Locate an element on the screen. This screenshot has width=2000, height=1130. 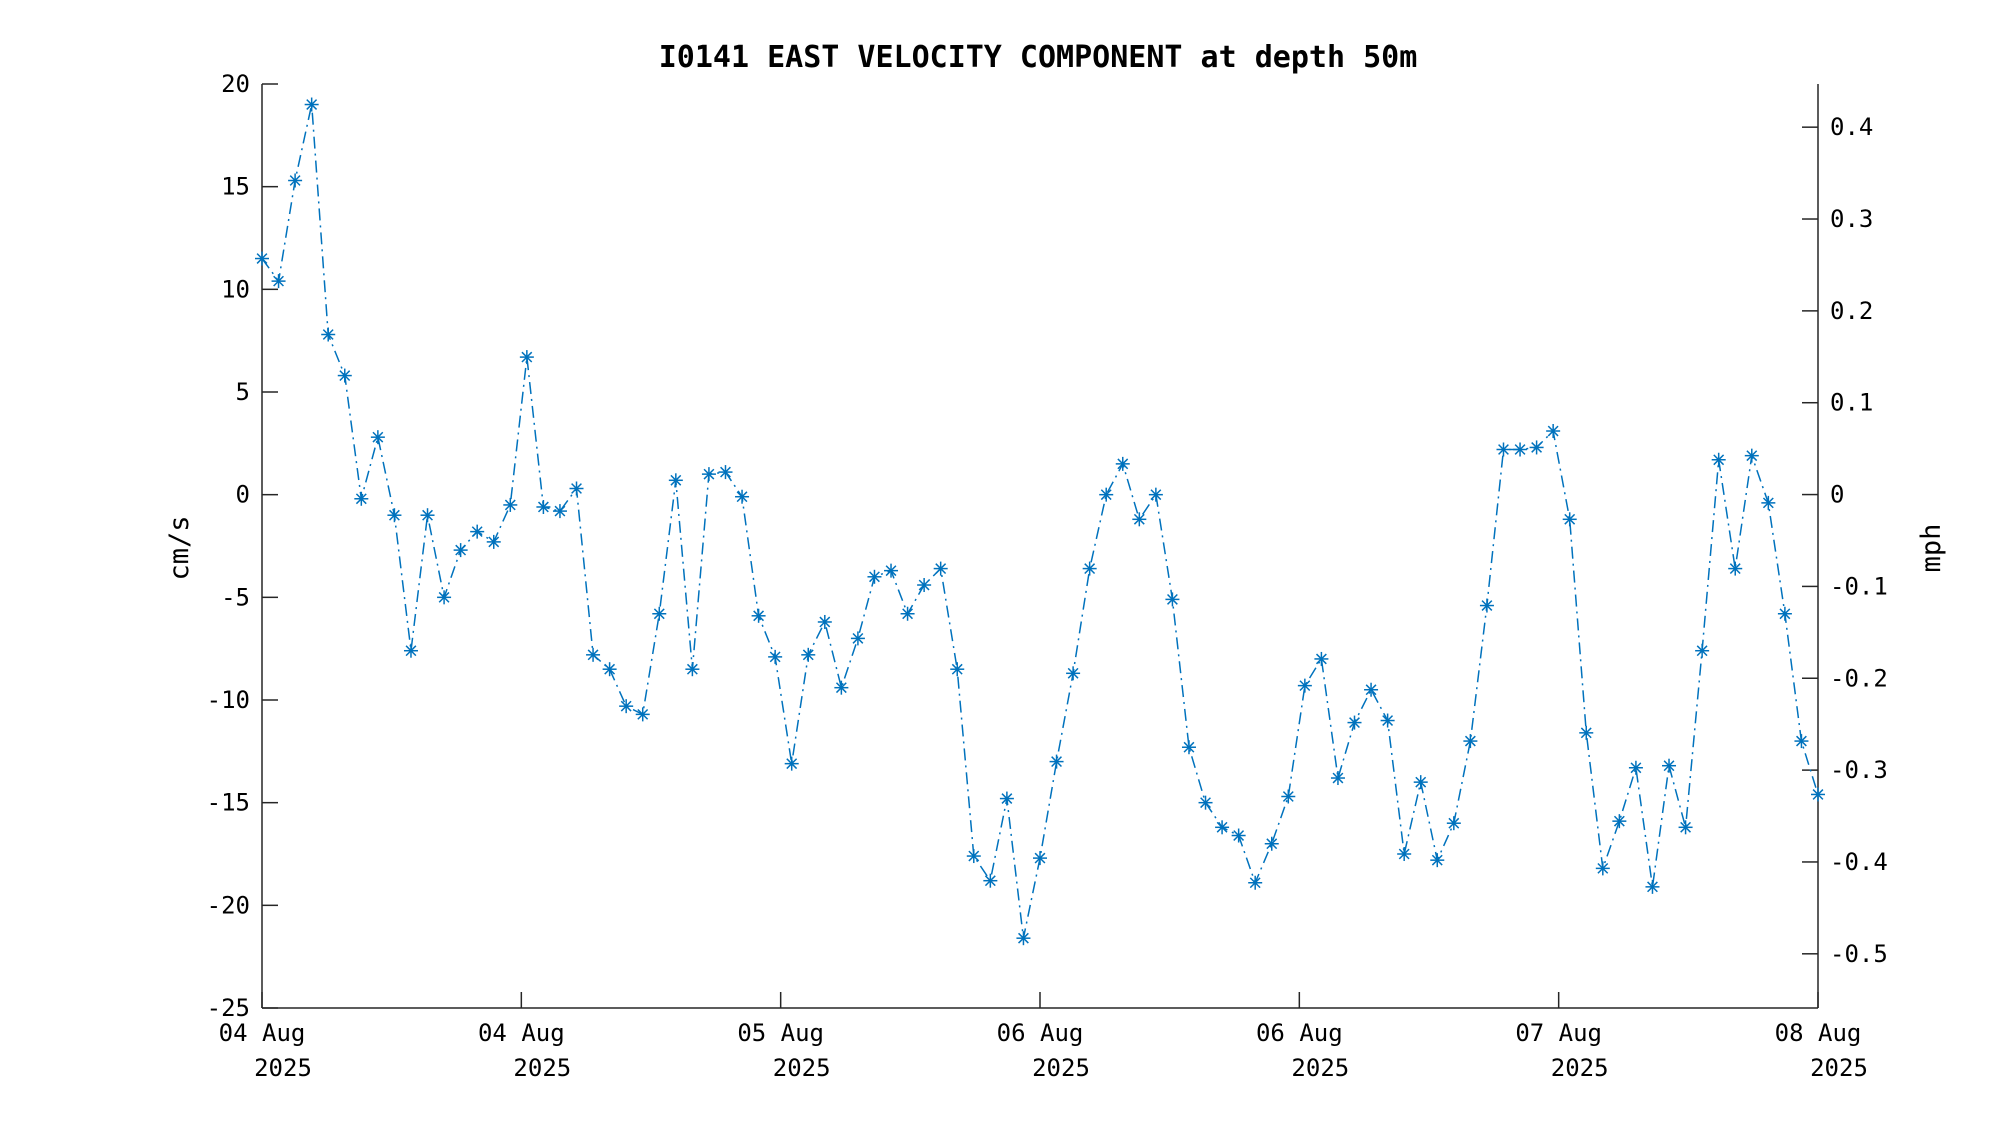
y-right-tick-label: -0.4 is located at coordinates (1859, 862).